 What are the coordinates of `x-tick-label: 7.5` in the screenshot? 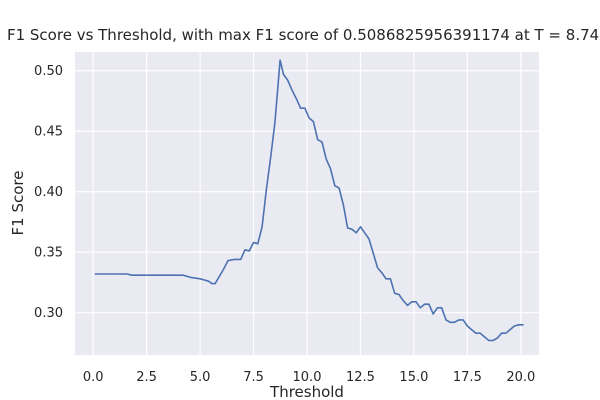 It's located at (253, 377).